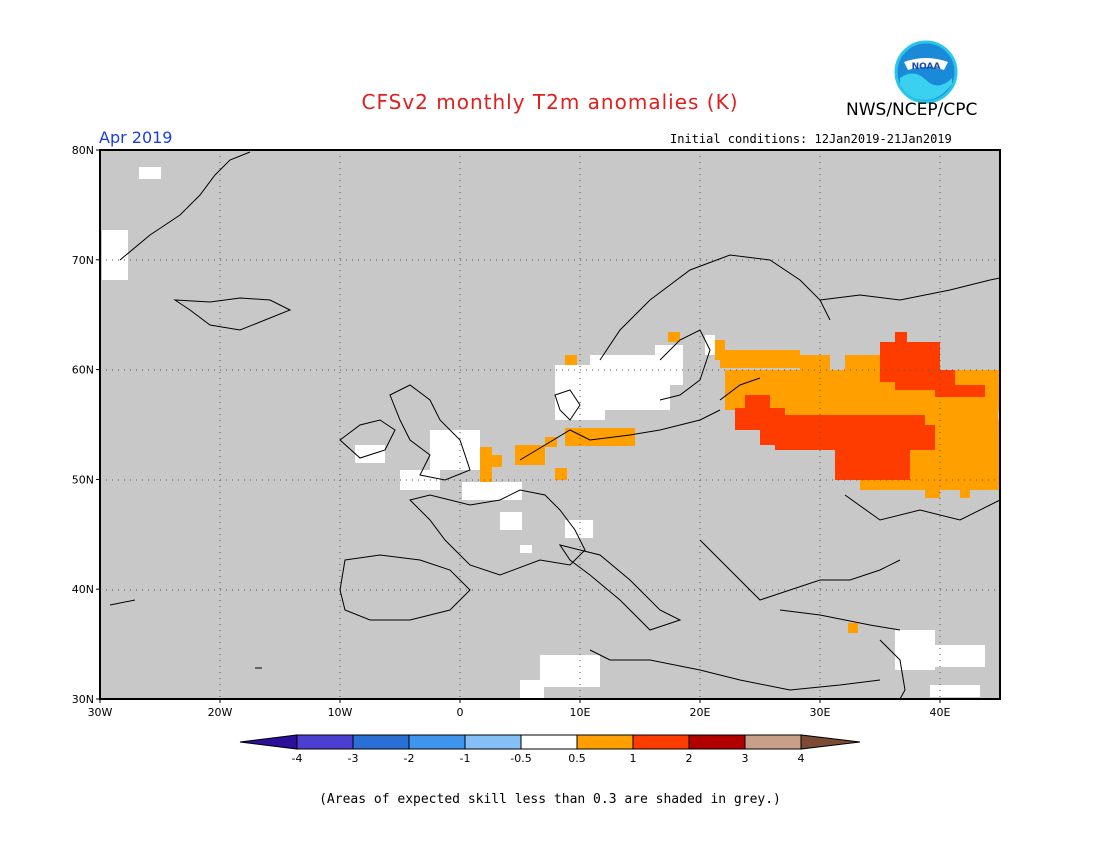  I want to click on lat-tick-label: 40N, so click(83, 589).